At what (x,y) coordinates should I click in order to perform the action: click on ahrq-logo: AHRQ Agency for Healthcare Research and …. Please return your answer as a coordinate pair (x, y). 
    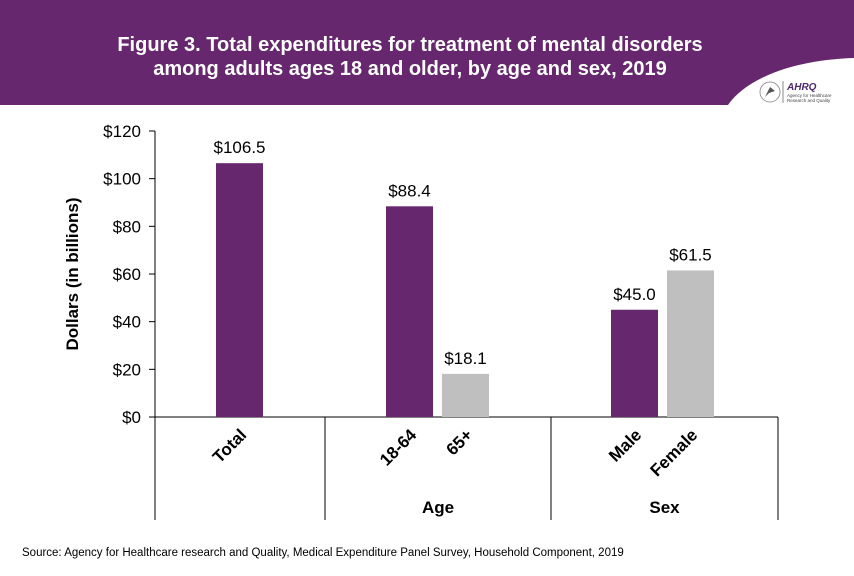
    Looking at the image, I should click on (795, 92).